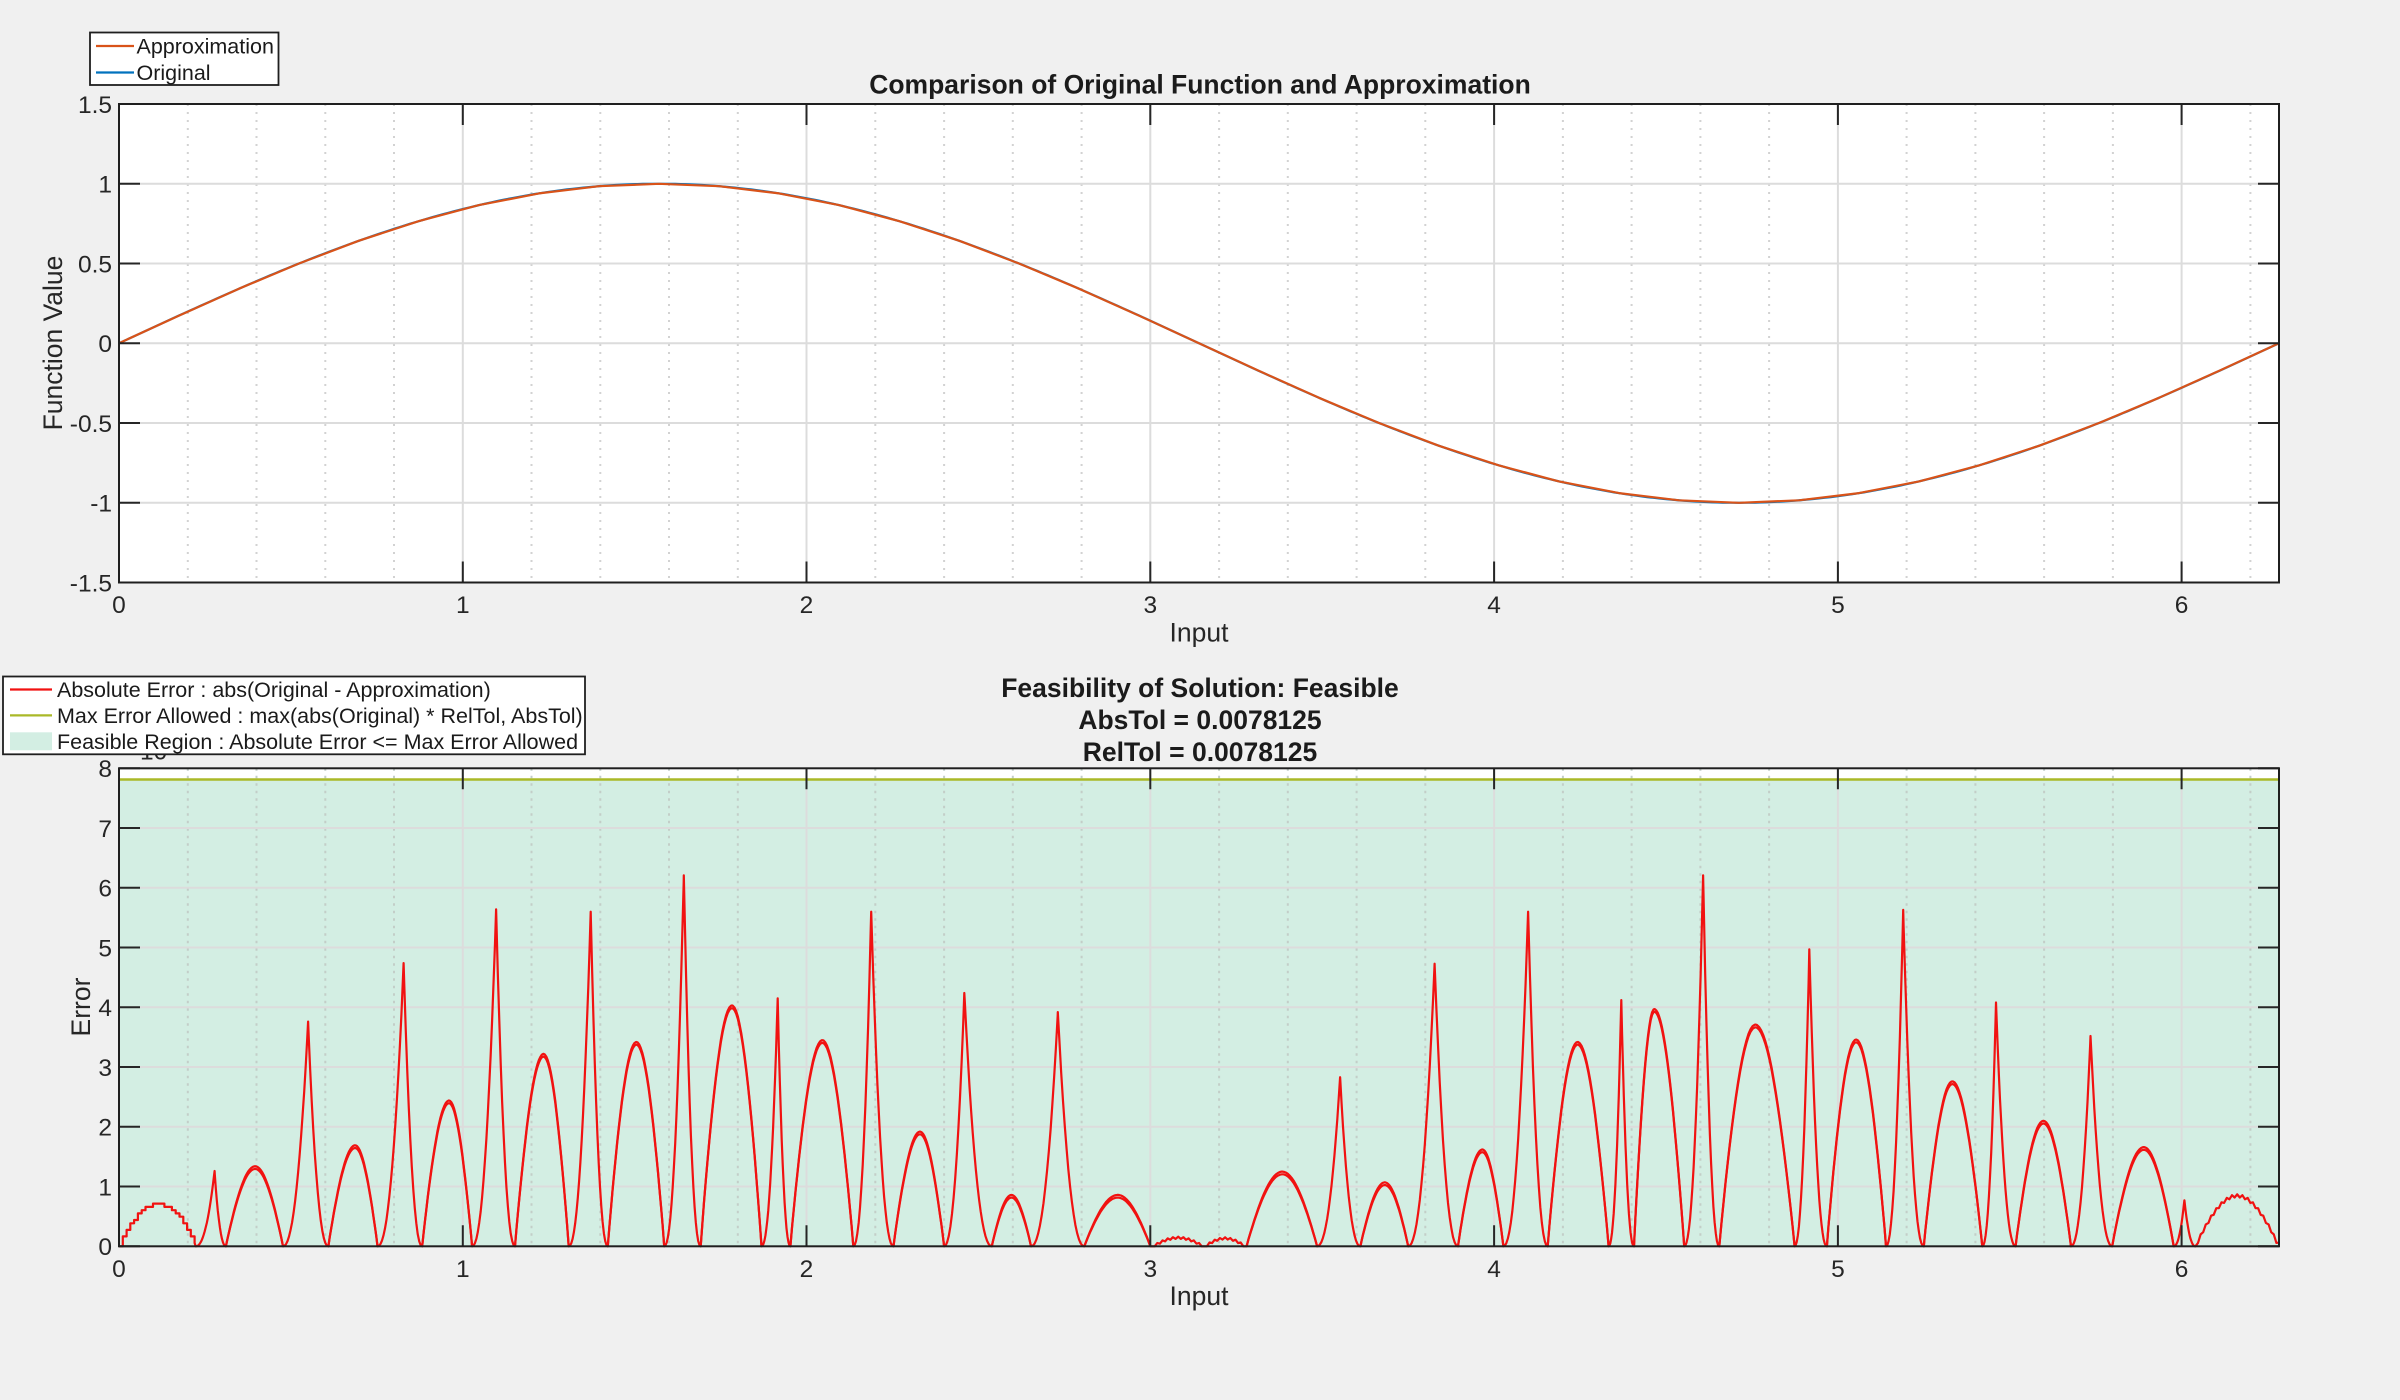 The width and height of the screenshot is (2400, 1400). I want to click on svg-text: Function Value, so click(53, 343).